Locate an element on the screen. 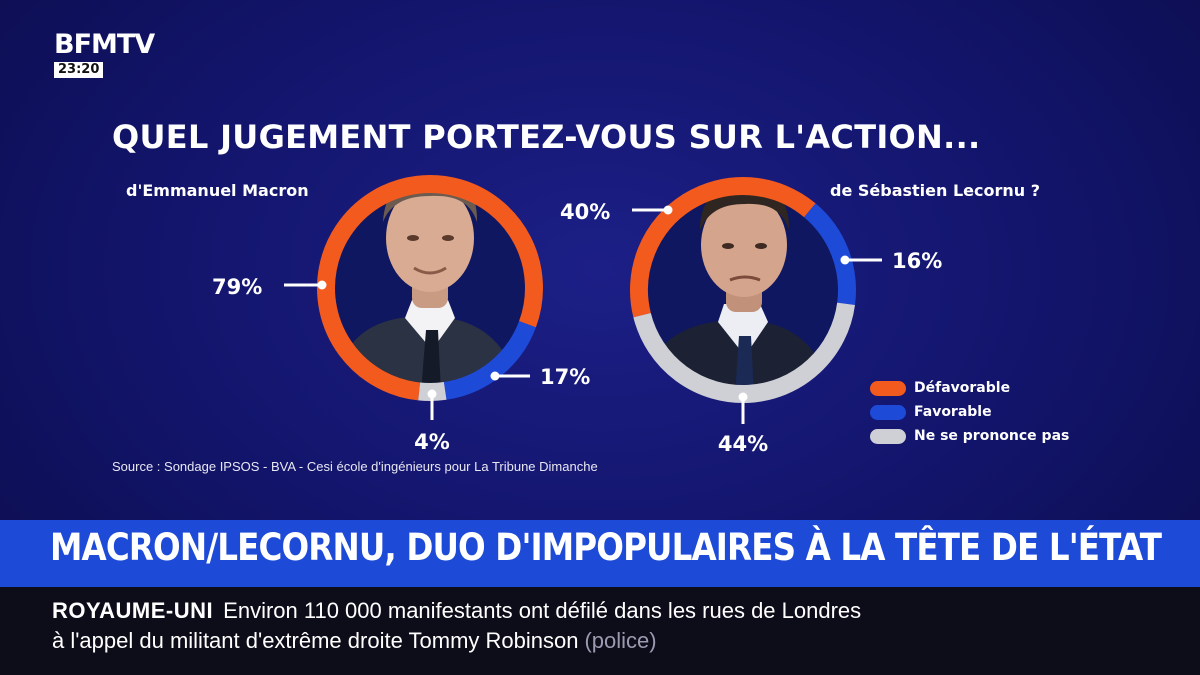 Image resolution: width=1200 pixels, height=675 pixels. leader-dot-0-defavorable is located at coordinates (322, 285).